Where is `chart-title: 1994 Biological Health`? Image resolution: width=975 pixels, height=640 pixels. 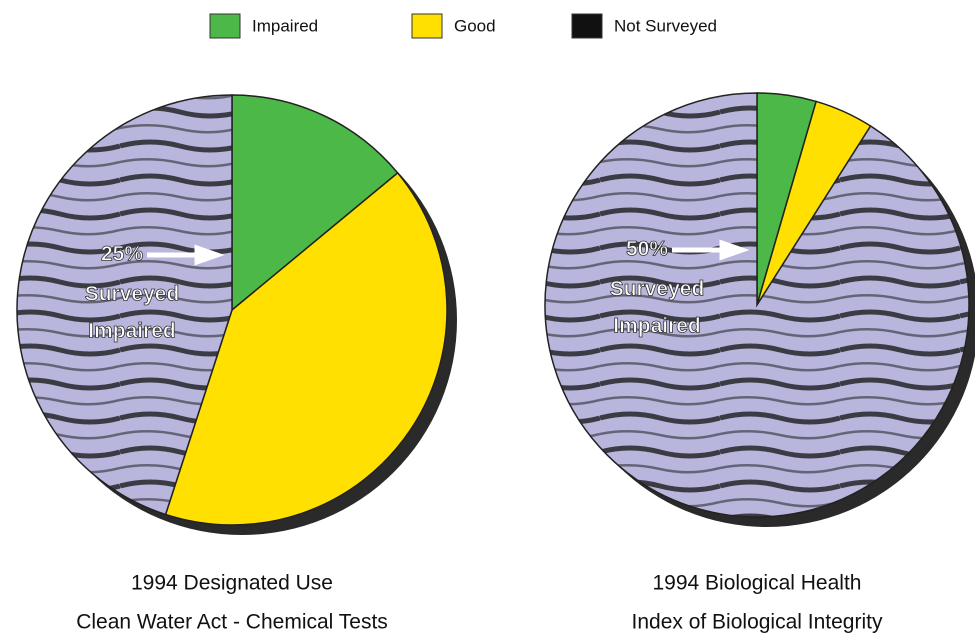
chart-title: 1994 Biological Health is located at coordinates (757, 583).